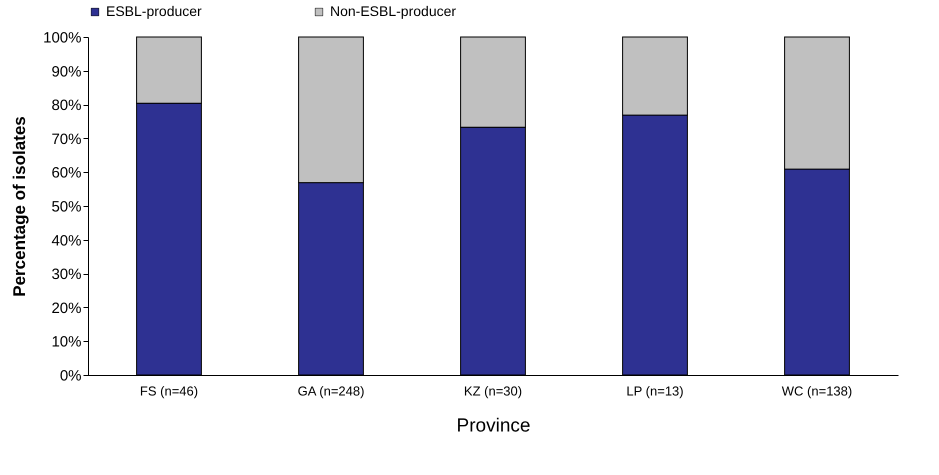 The width and height of the screenshot is (939, 475). Describe the element at coordinates (66, 275) in the screenshot. I see `y-tick-label: 30%` at that location.